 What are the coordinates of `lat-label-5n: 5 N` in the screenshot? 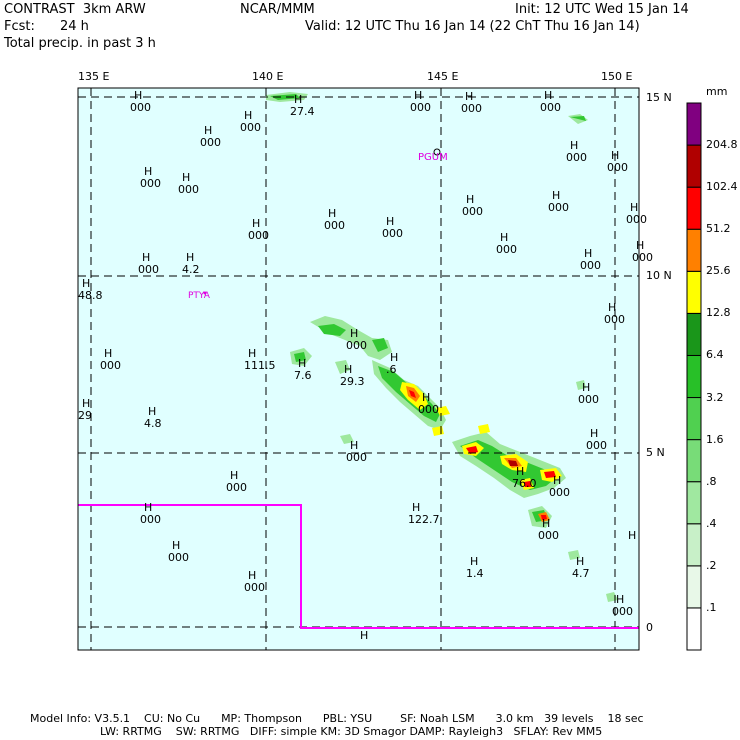 It's located at (655, 452).